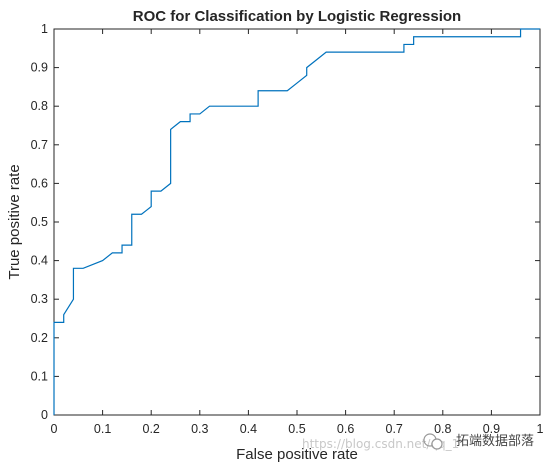  I want to click on x-tick-label: 1, so click(540, 429).